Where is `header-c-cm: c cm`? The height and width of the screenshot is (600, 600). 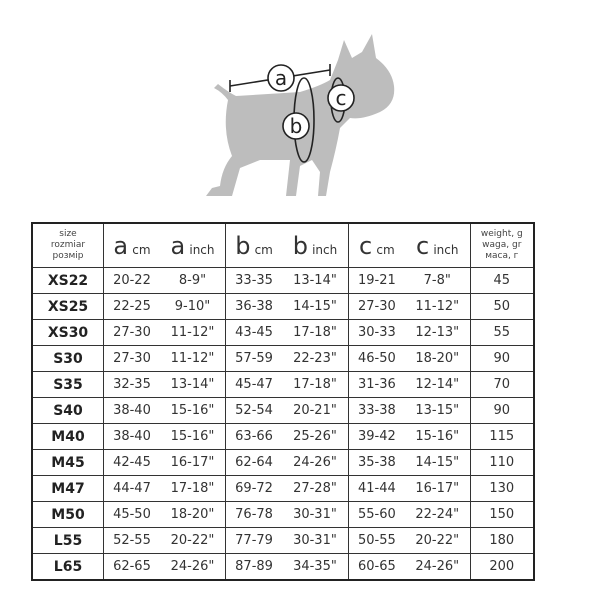 header-c-cm: c cm is located at coordinates (376, 245).